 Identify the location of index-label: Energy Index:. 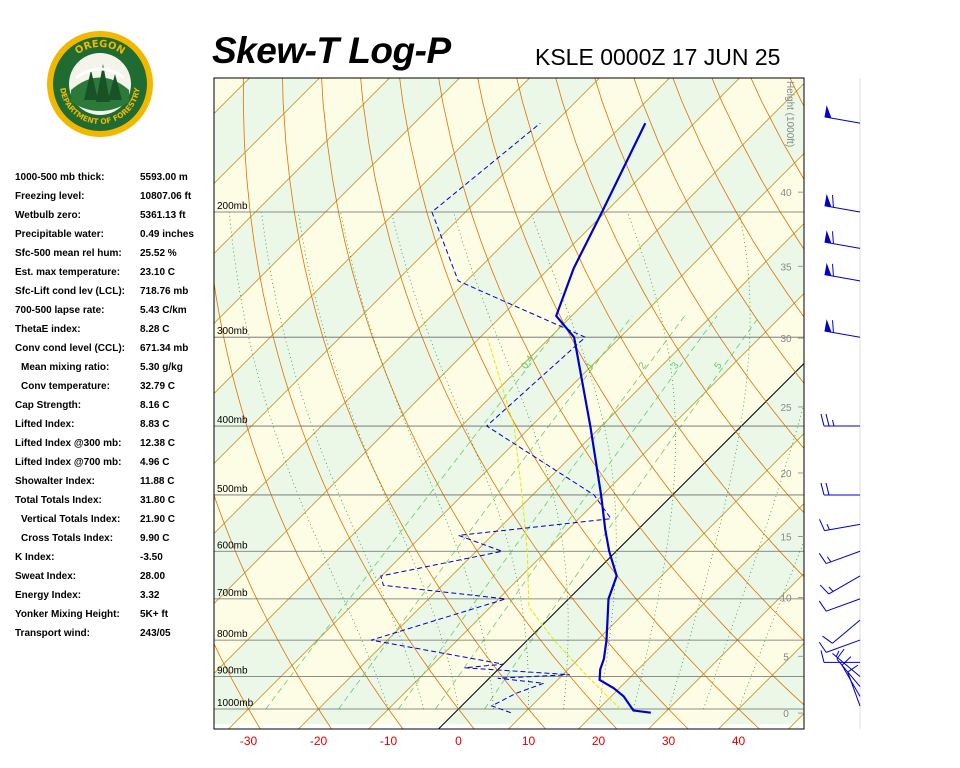
(48, 595).